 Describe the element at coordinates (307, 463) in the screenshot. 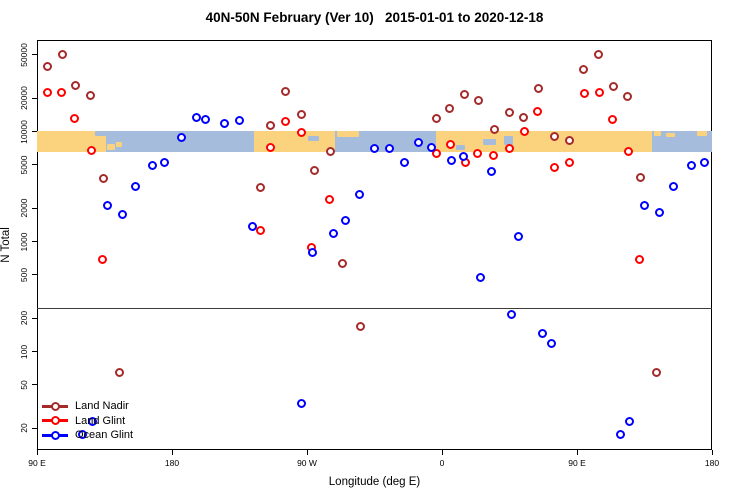

I see `x-tick-label: 90 W` at that location.